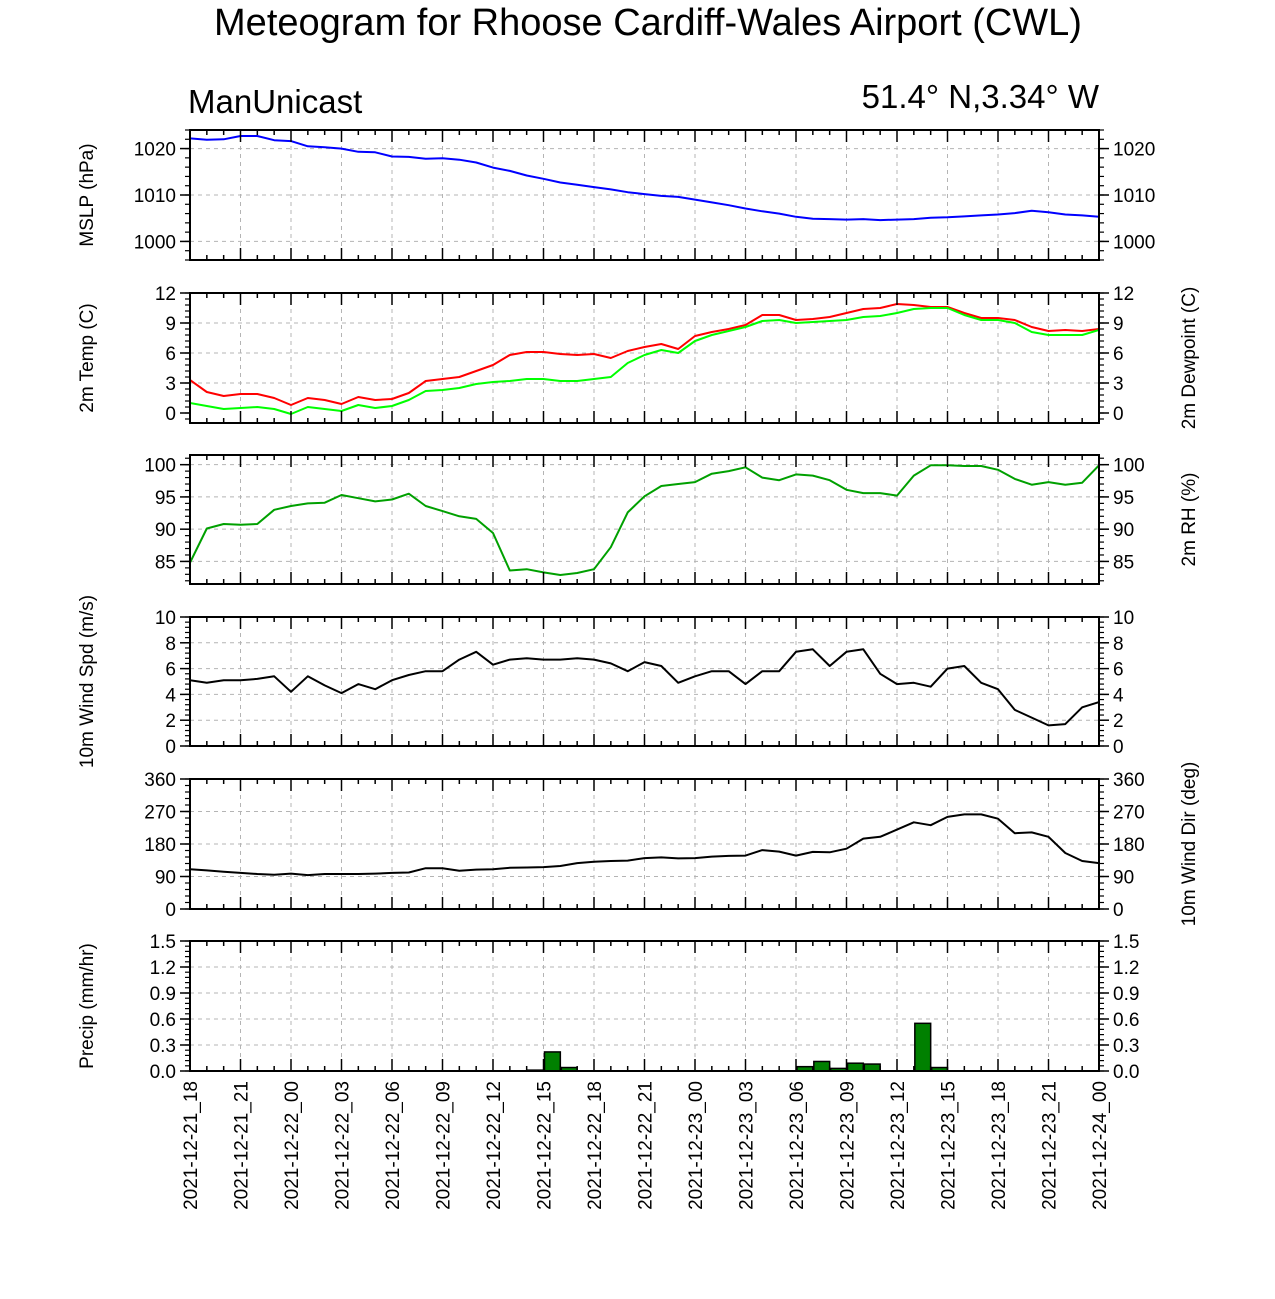 Image resolution: width=1275 pixels, height=1299 pixels. What do you see at coordinates (160, 813) in the screenshot?
I see `y-tick-label: 270` at bounding box center [160, 813].